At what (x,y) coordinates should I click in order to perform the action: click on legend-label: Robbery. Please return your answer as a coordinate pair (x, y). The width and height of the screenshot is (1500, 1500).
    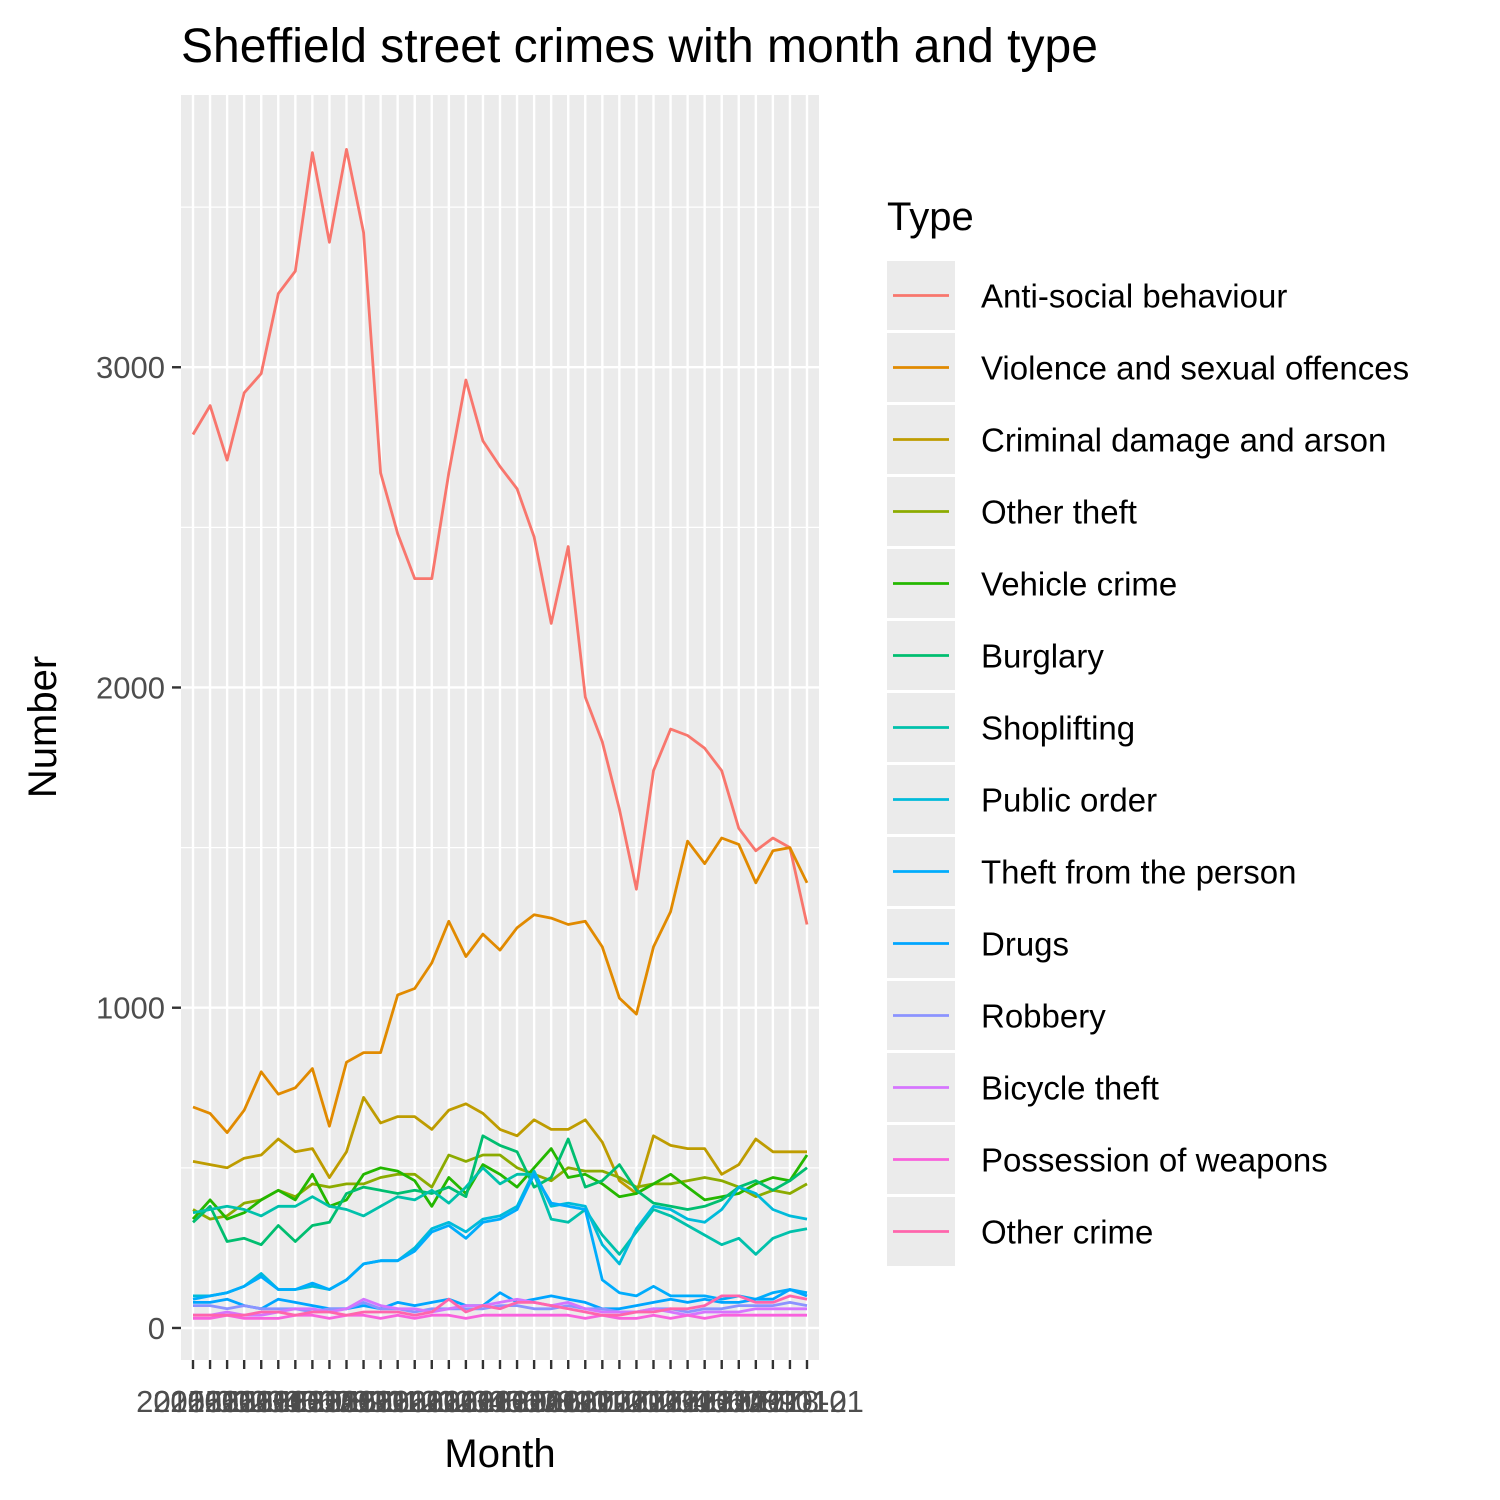
    Looking at the image, I should click on (1043, 1016).